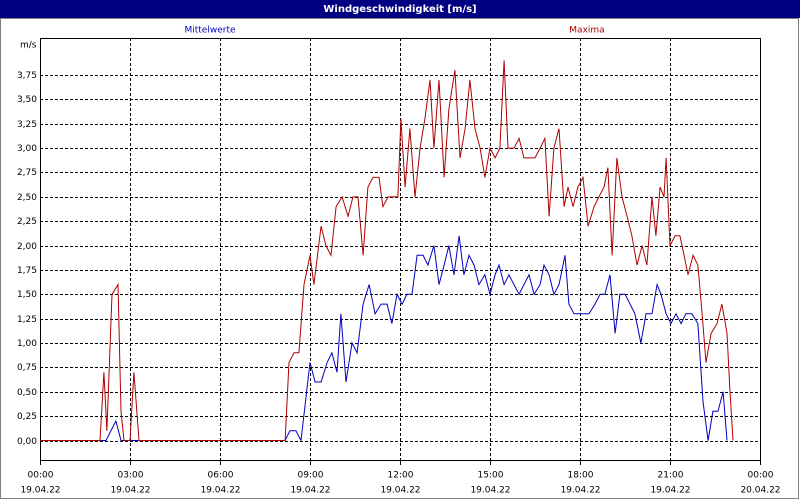 Image resolution: width=800 pixels, height=500 pixels. I want to click on y-tick-label: 1,00, so click(27, 344).